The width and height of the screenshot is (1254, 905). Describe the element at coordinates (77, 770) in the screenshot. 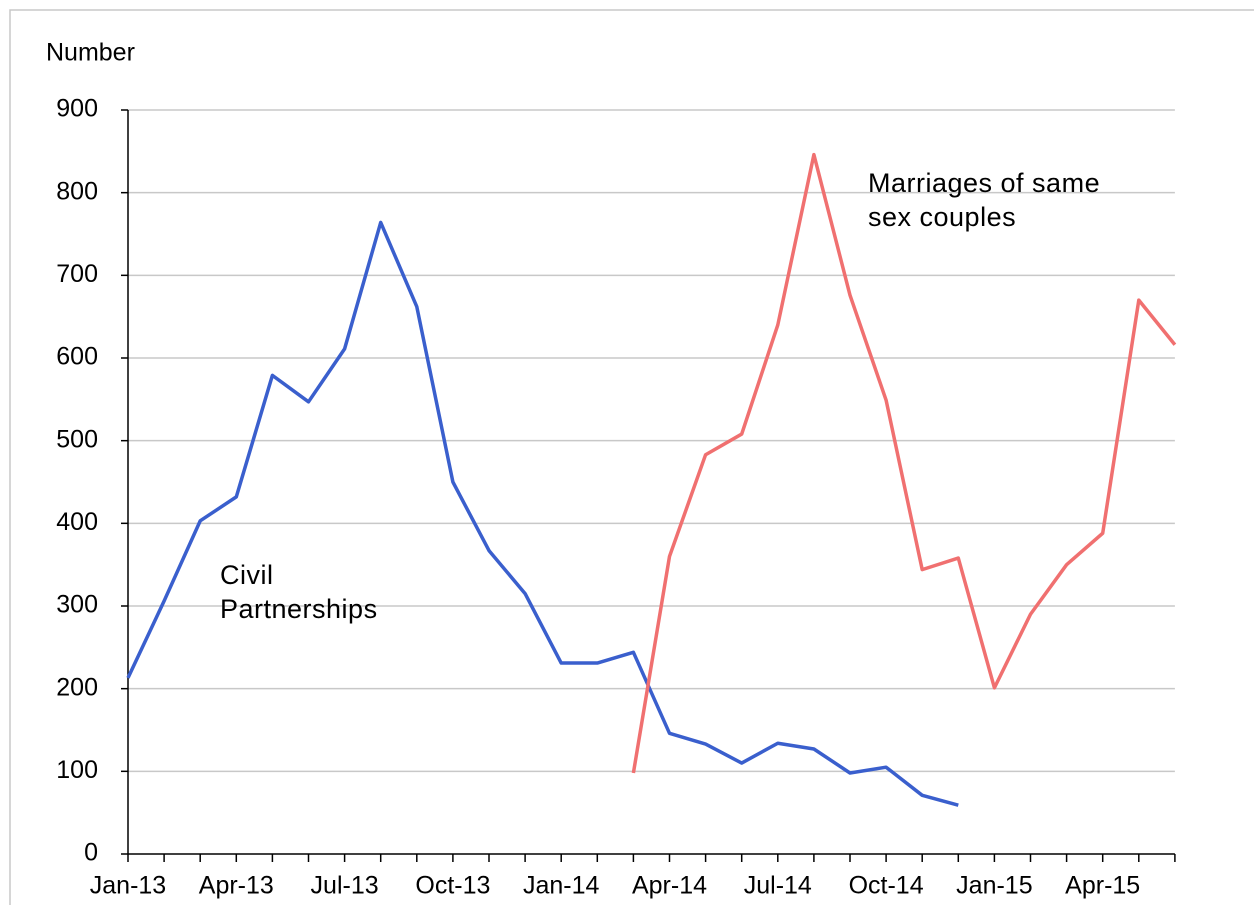

I see `y-tick-label: 100` at that location.